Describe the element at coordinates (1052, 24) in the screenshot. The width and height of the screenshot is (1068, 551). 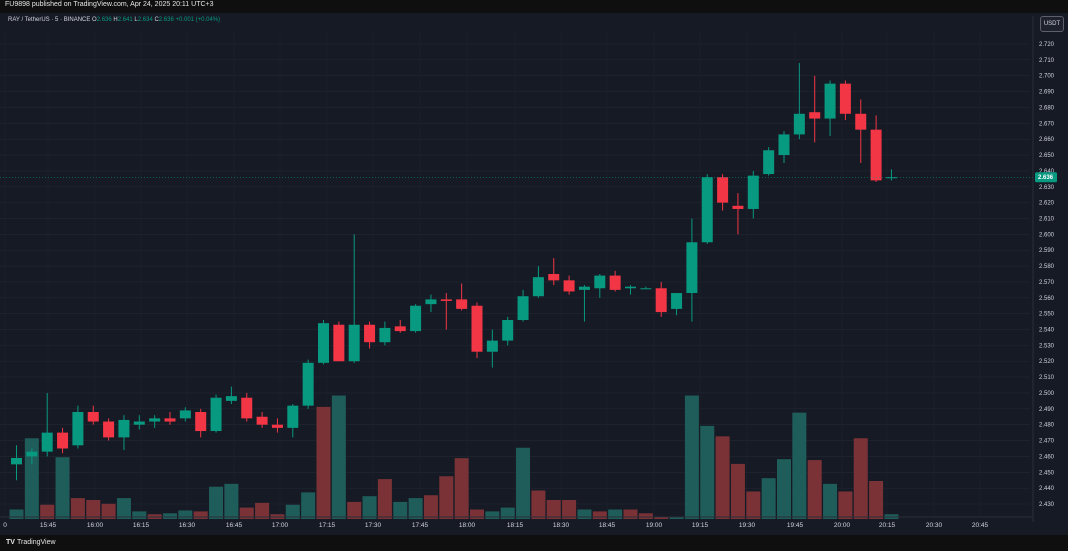
I see `currency-button: USDT` at that location.